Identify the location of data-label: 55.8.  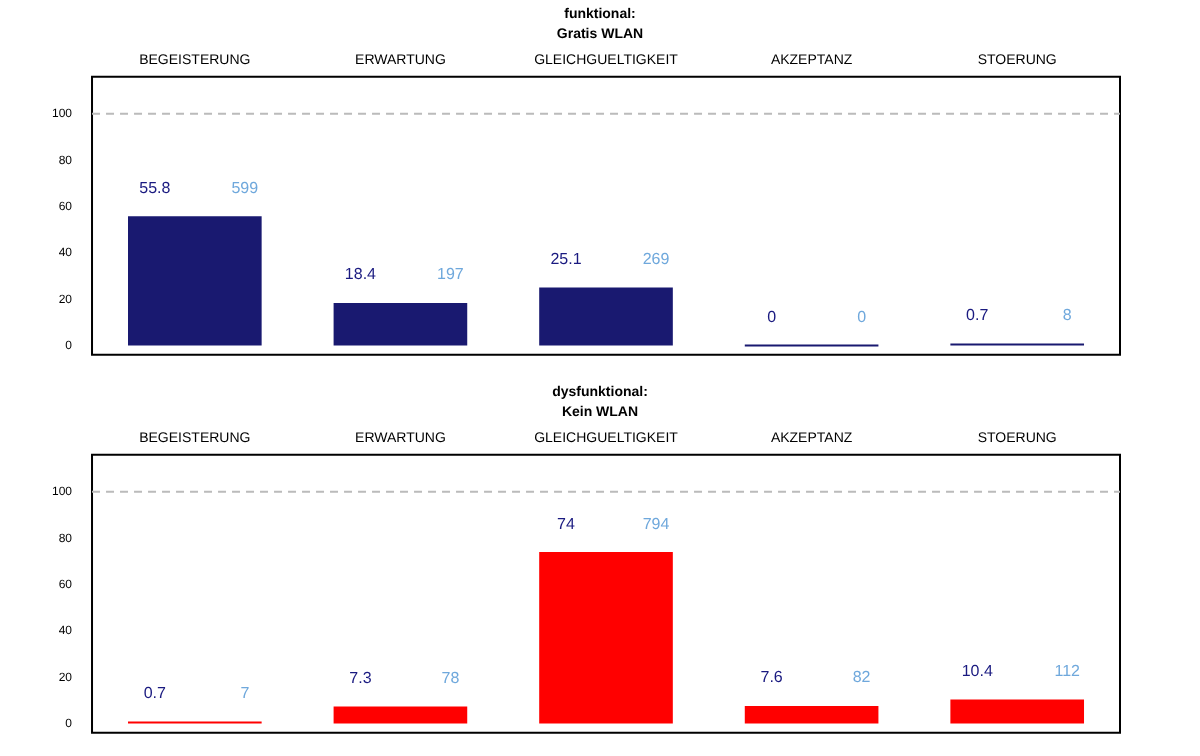
(155, 187).